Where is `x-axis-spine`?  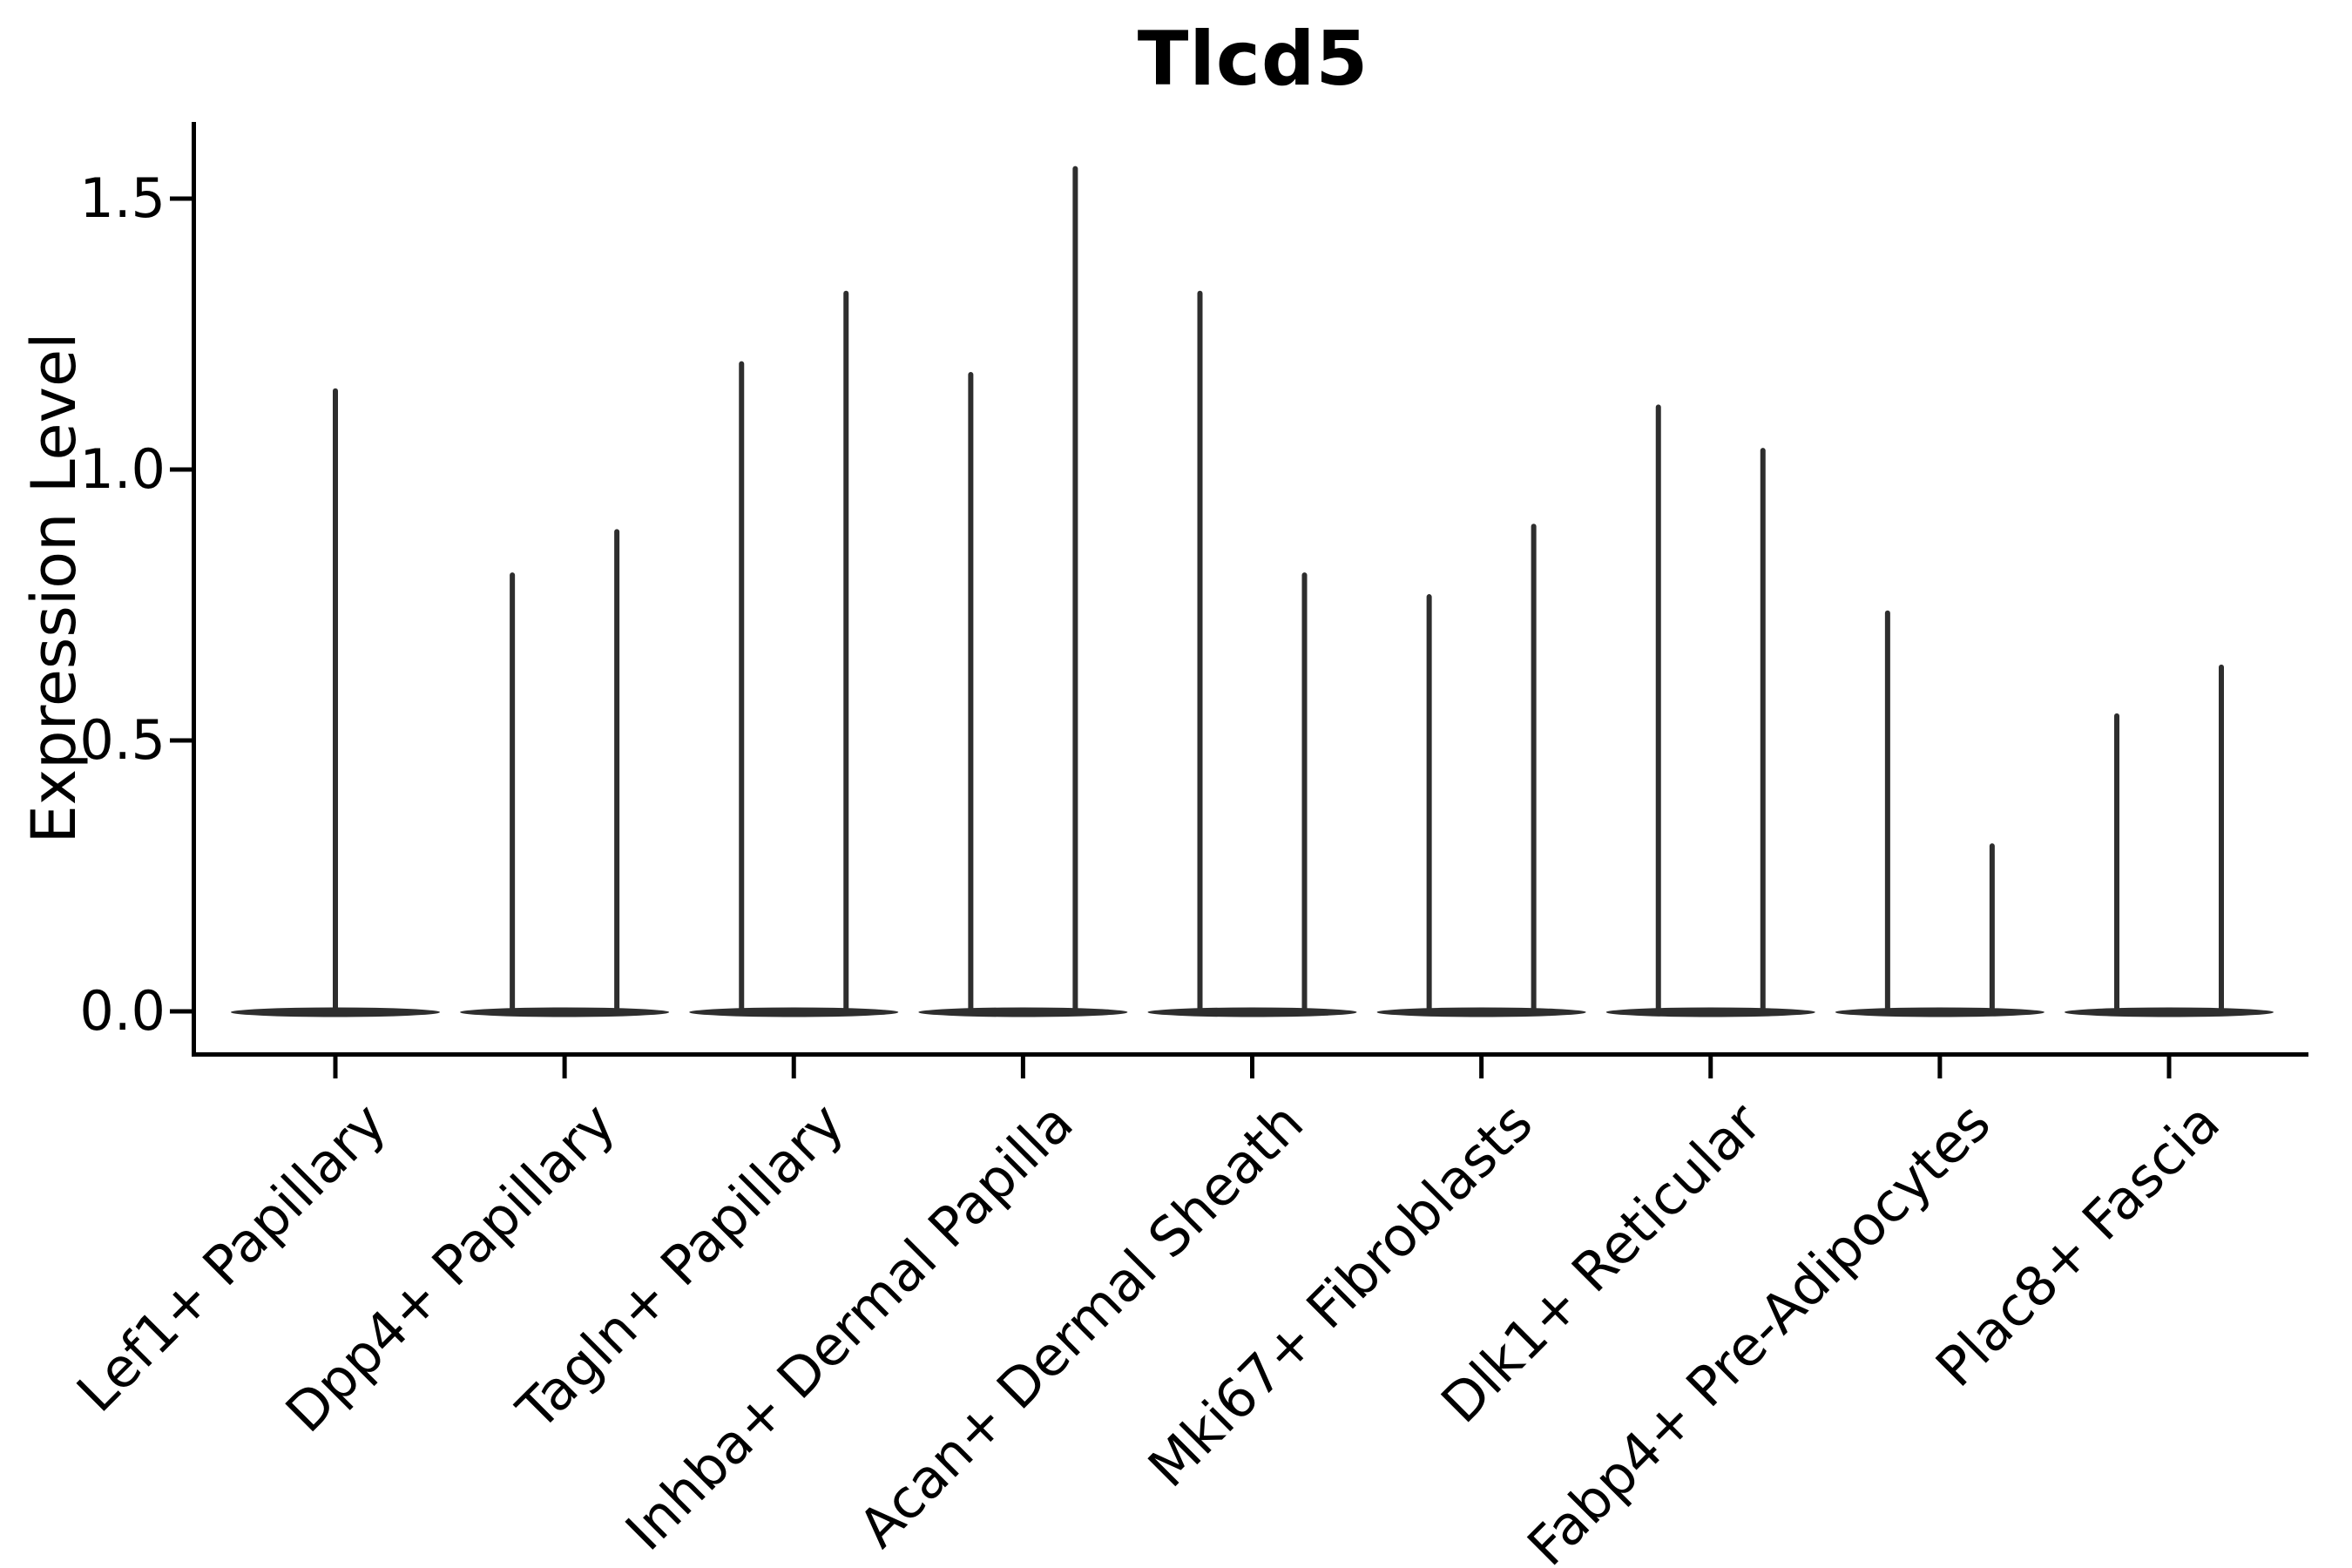 x-axis-spine is located at coordinates (1250, 1054).